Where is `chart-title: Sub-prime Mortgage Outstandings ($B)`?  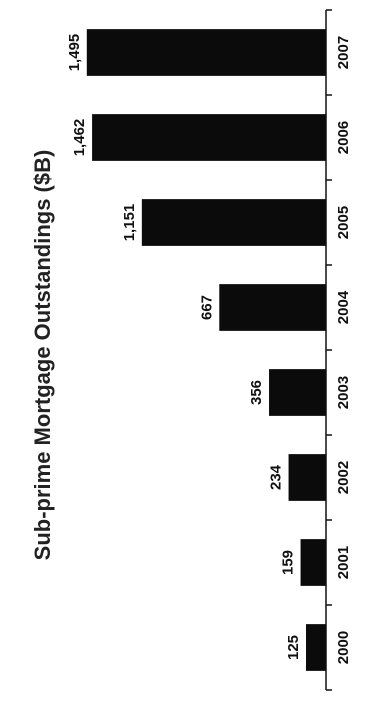
chart-title: Sub-prime Mortgage Outstandings ($B) is located at coordinates (42, 355).